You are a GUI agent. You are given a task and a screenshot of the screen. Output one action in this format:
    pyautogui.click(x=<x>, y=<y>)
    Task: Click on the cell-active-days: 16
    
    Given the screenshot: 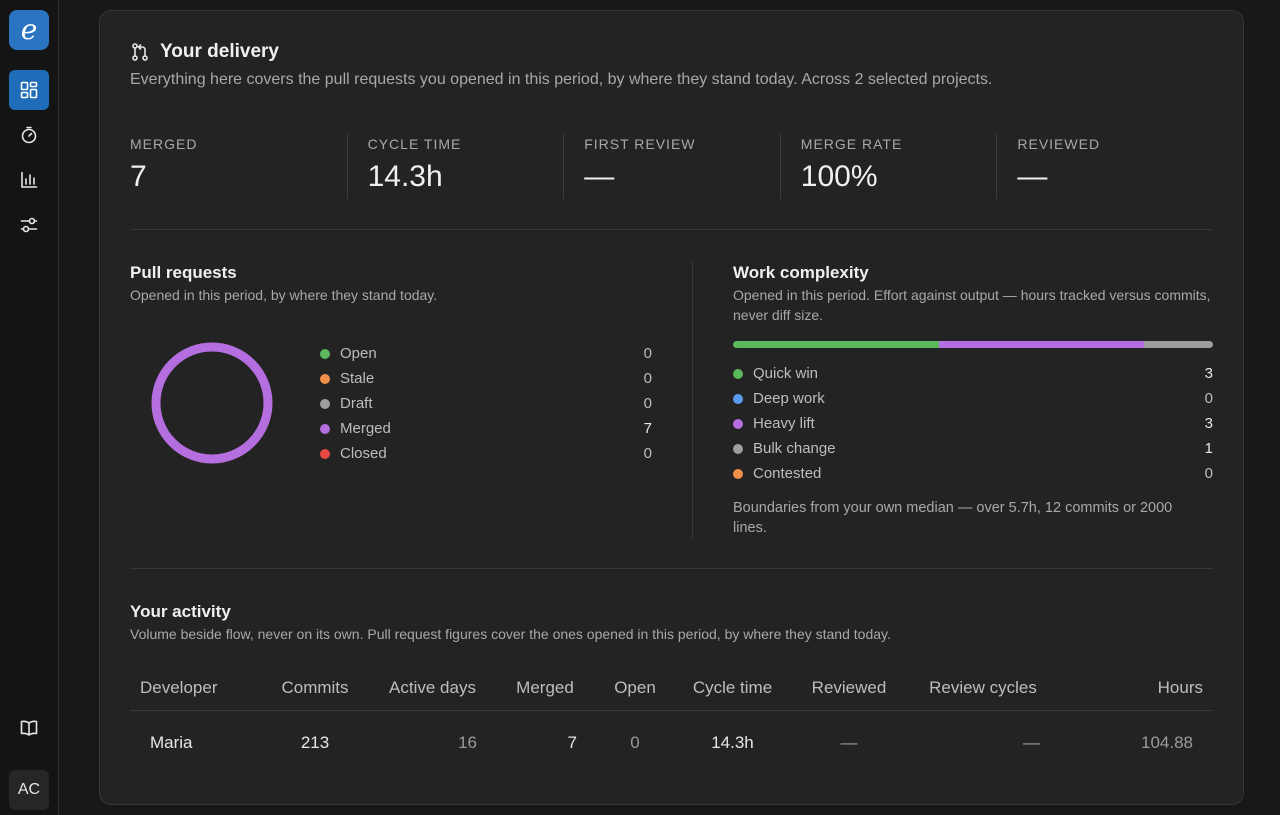 What is the action you would take?
    pyautogui.click(x=467, y=743)
    